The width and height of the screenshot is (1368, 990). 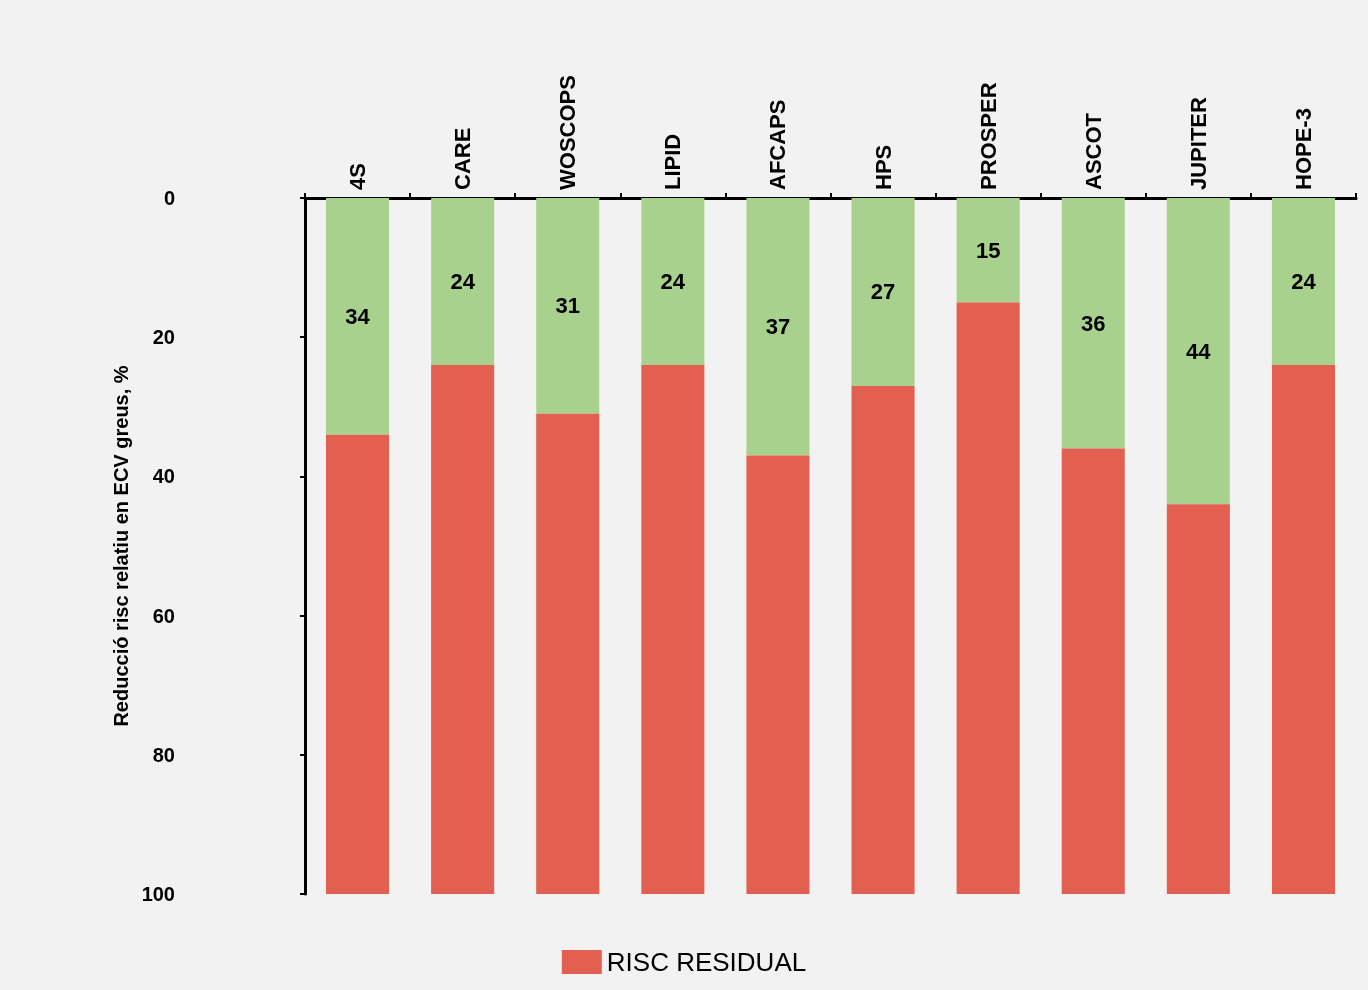 What do you see at coordinates (1303, 149) in the screenshot?
I see `x-tick-label: HOPE-3` at bounding box center [1303, 149].